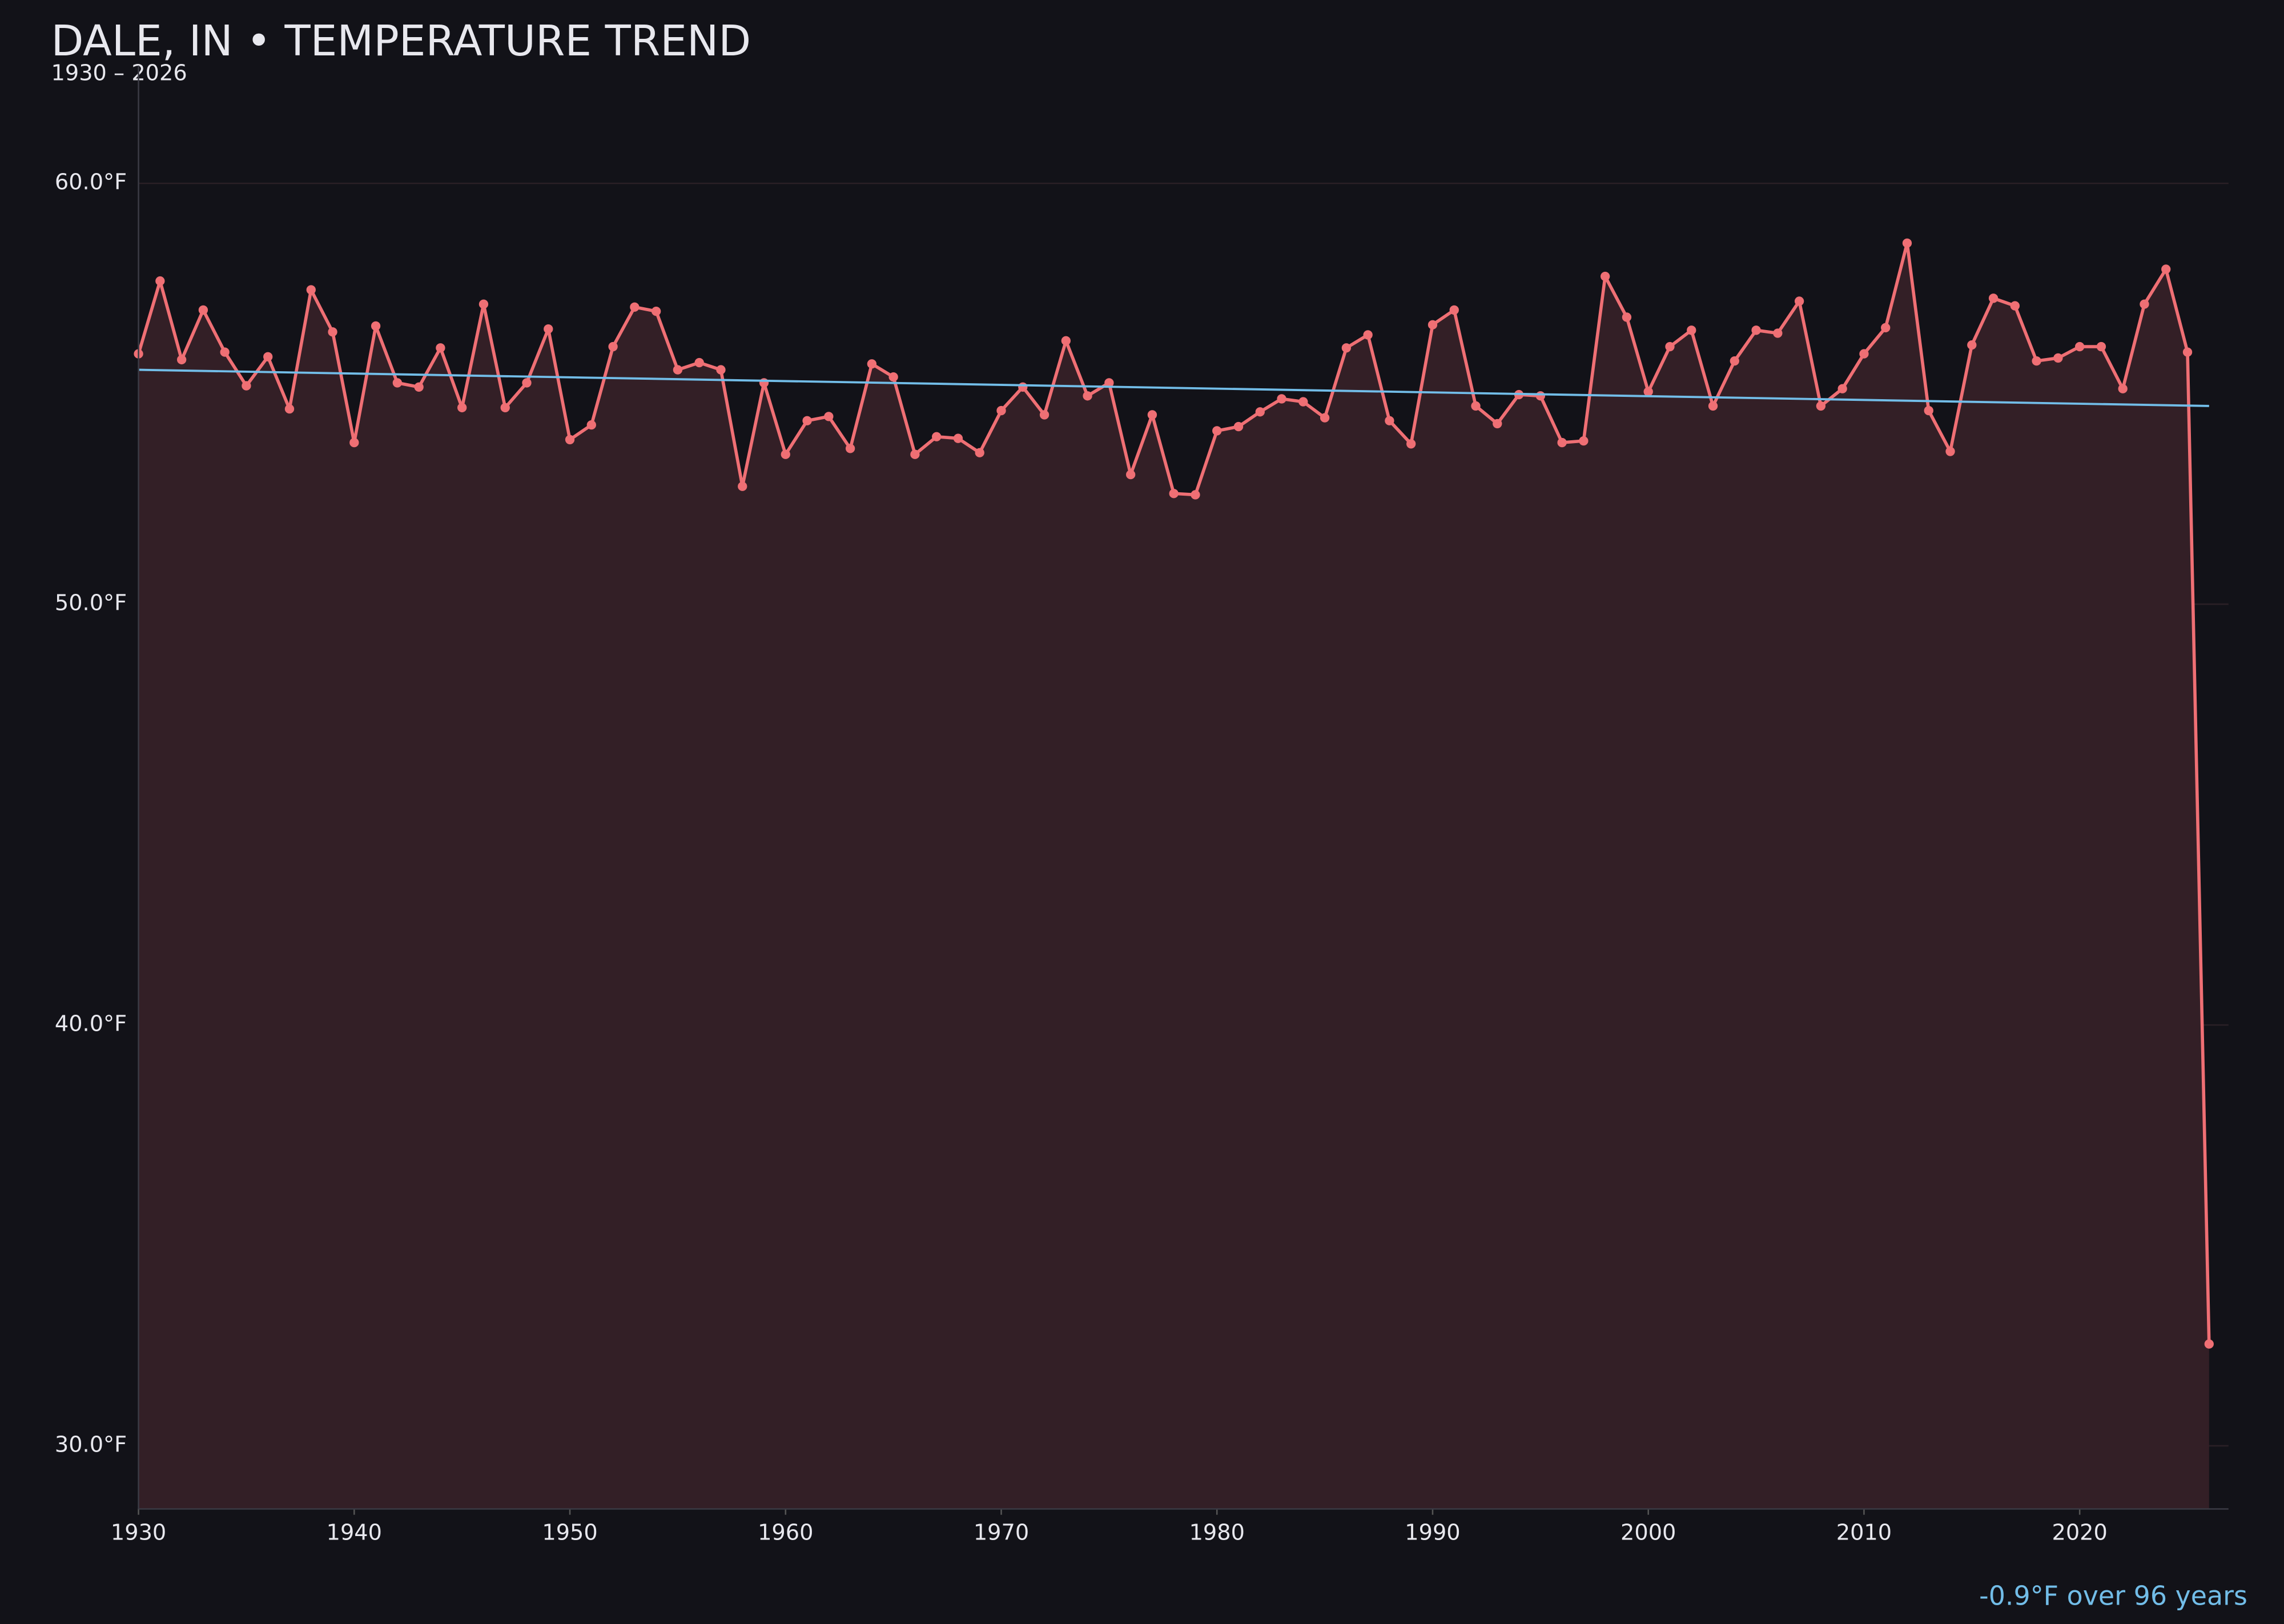 This screenshot has height=1624, width=2284. Describe the element at coordinates (1173, 387) in the screenshot. I see `trend-line` at that location.